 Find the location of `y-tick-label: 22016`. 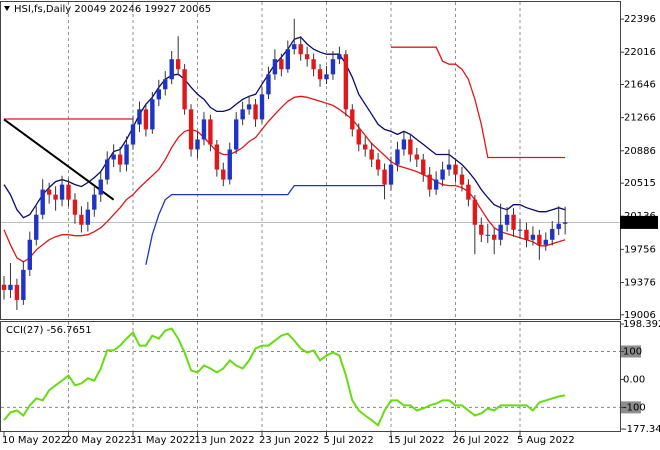

y-tick-label: 22016 is located at coordinates (640, 52).